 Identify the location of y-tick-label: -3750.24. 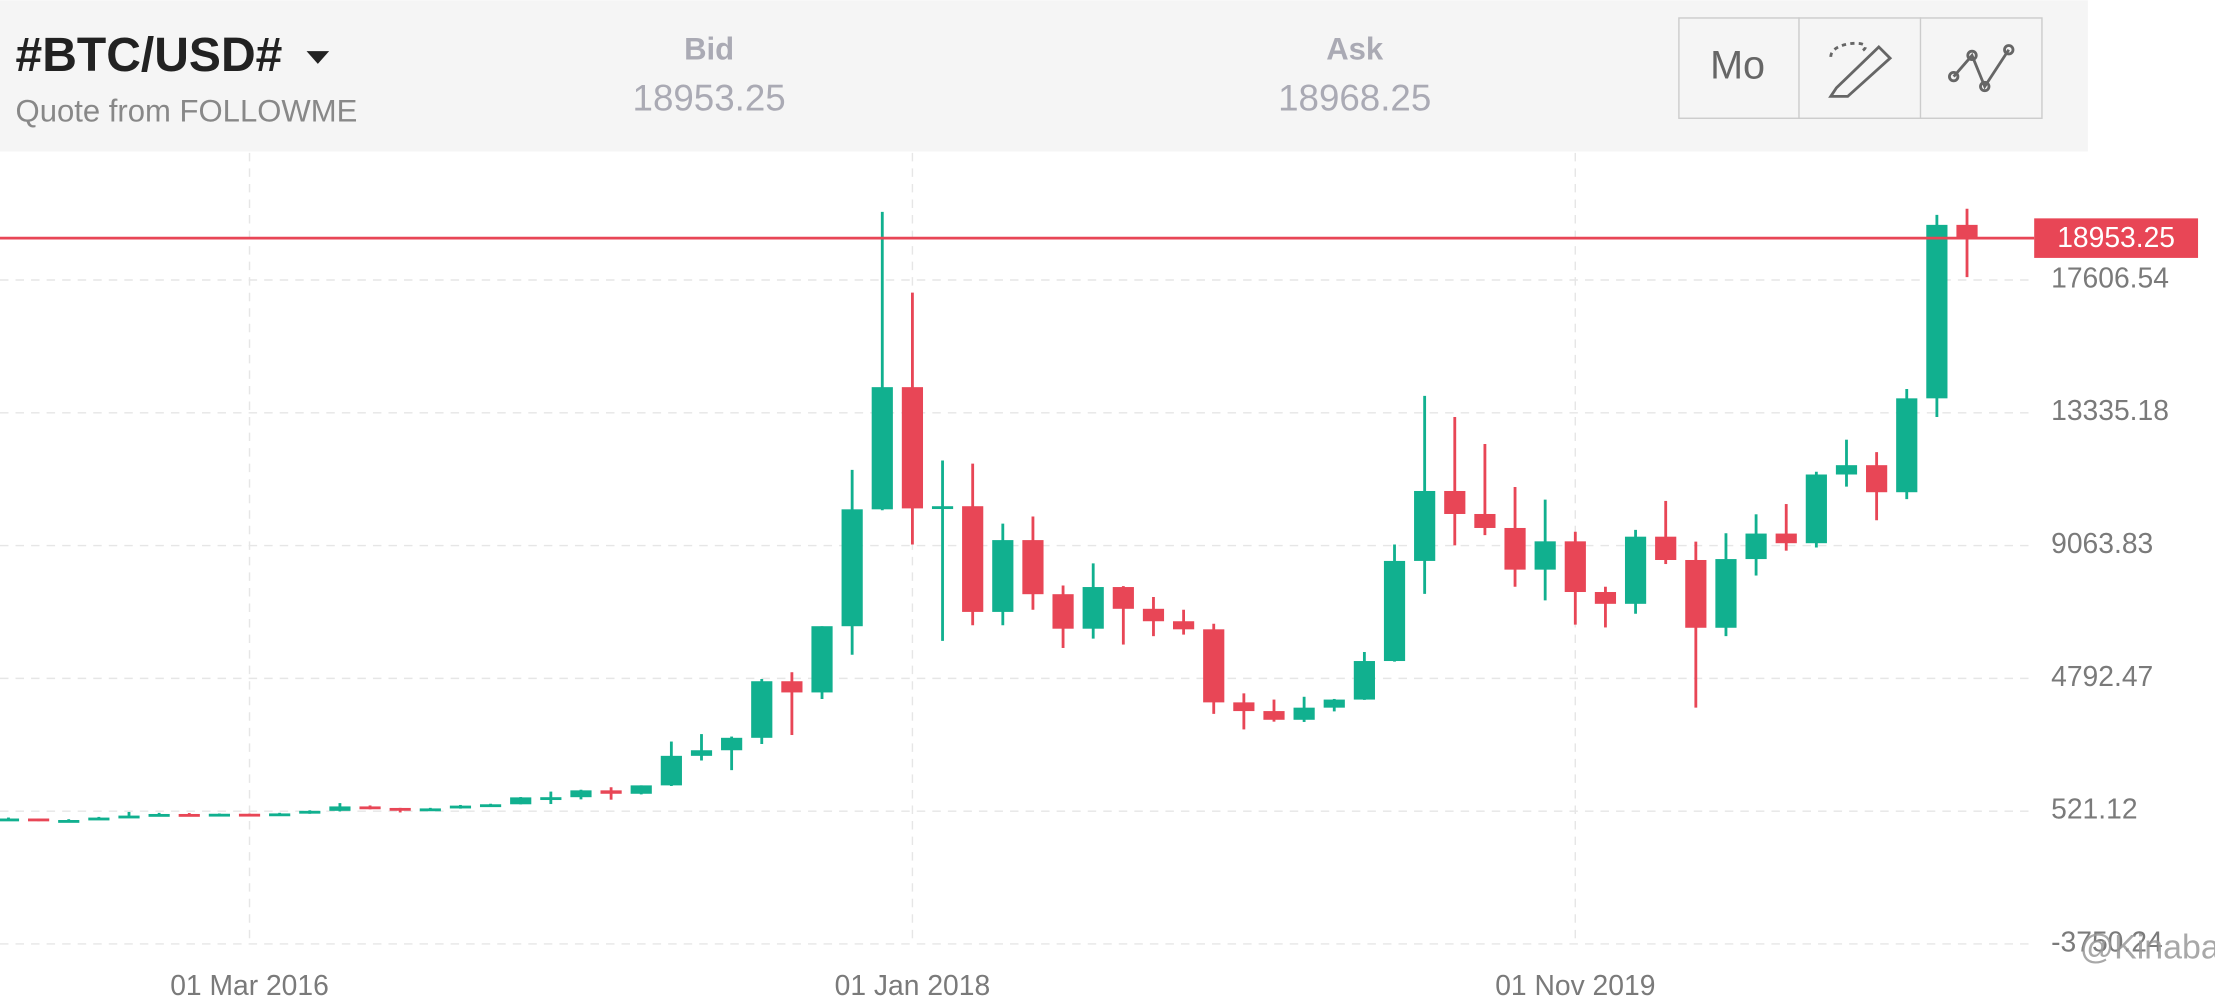
(2107, 941).